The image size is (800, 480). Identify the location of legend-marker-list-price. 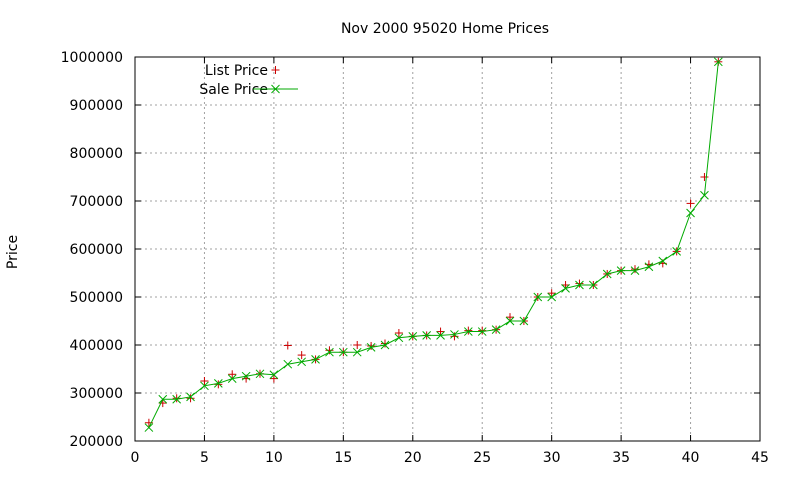
(275, 70).